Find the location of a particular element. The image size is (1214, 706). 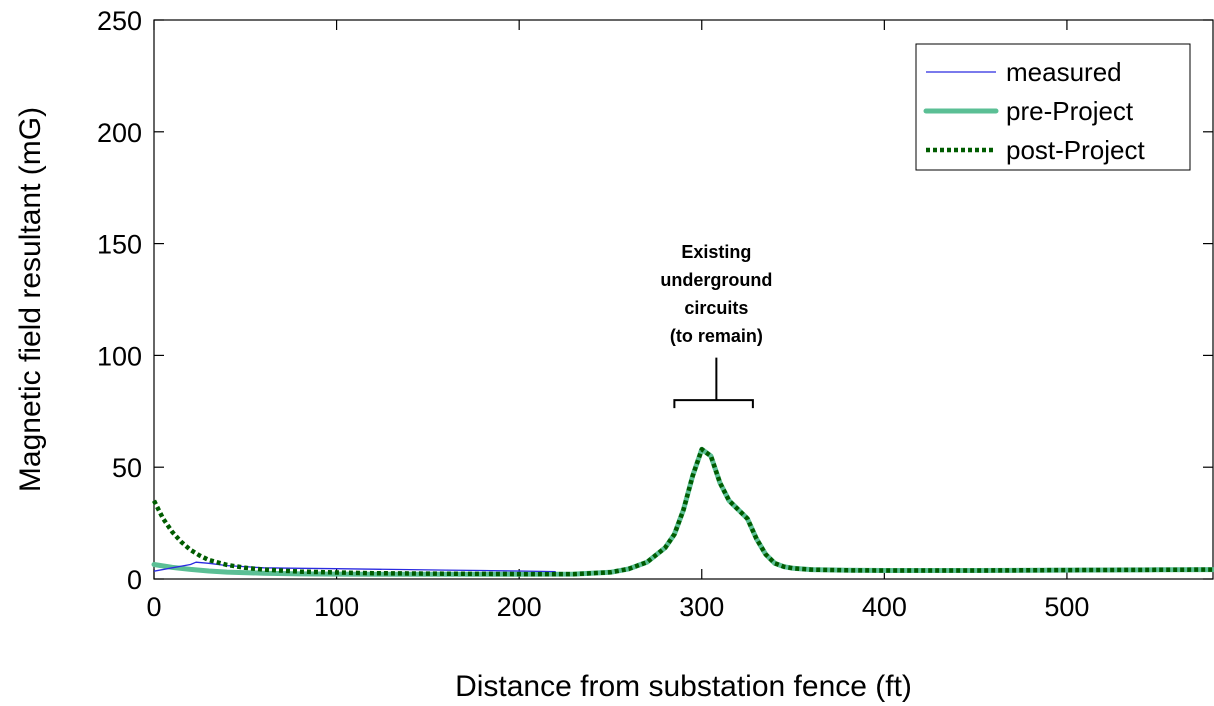

x-tick-label: 0 is located at coordinates (153, 607).